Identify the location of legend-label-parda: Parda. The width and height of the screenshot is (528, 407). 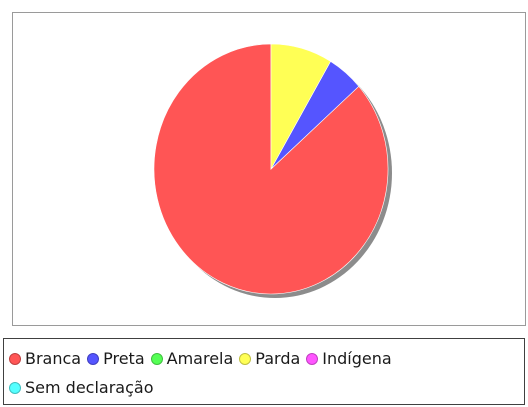
(278, 358).